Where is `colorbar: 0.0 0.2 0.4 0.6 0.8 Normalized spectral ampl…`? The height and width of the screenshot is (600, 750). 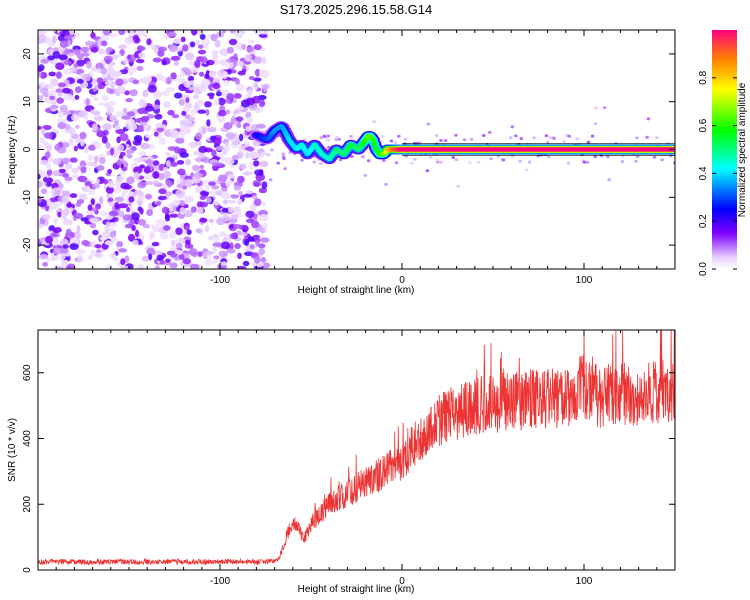 colorbar: 0.0 0.2 0.4 0.6 0.8 Normalized spectral ampl… is located at coordinates (723, 153).